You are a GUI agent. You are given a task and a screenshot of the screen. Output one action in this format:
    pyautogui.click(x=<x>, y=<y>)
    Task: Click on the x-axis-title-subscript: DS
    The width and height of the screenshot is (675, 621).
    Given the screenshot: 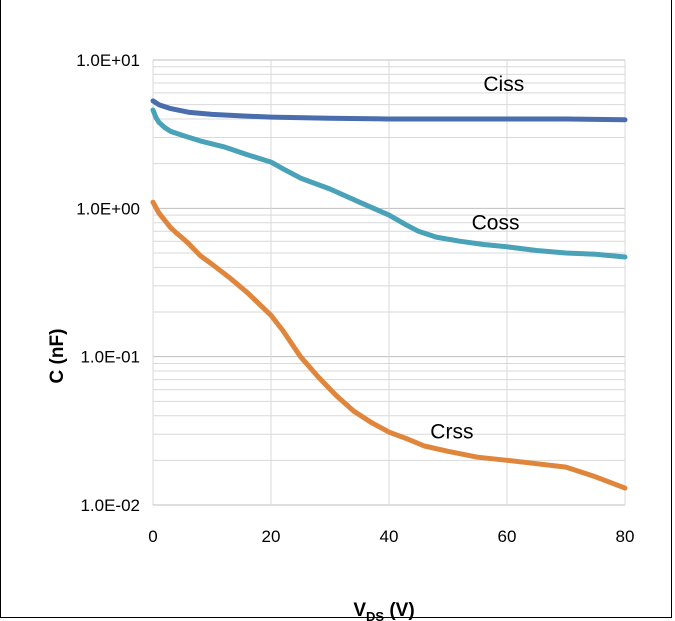 What is the action you would take?
    pyautogui.click(x=375, y=615)
    